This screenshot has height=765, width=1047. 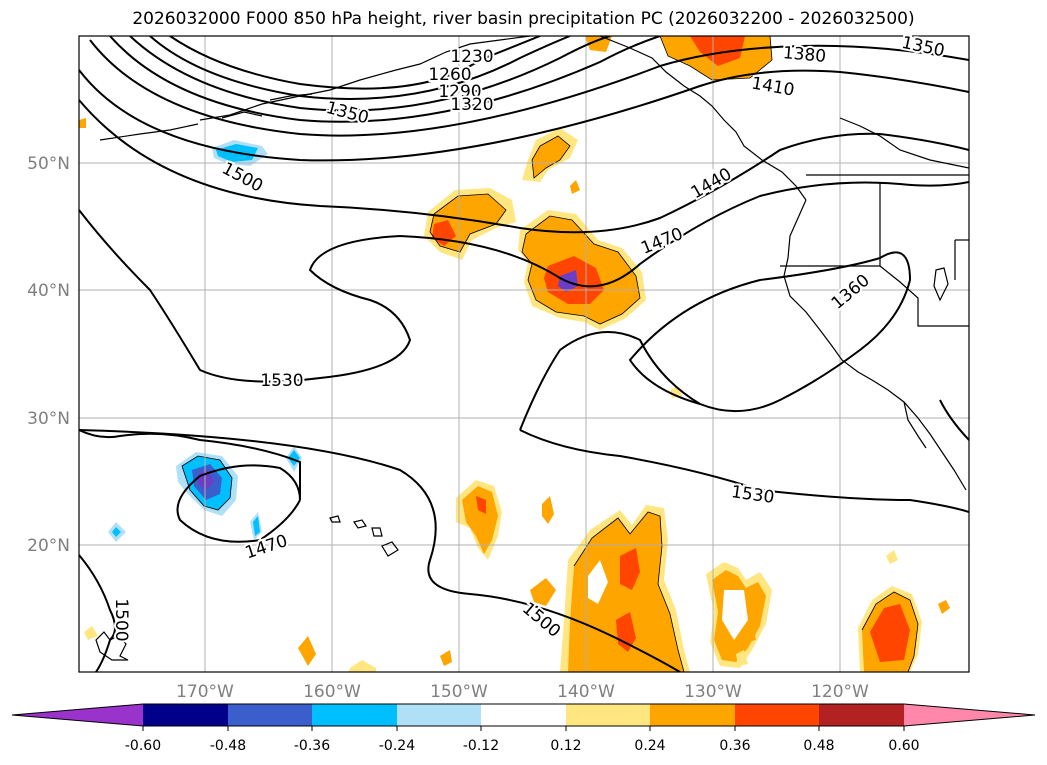 I want to click on lat-label: 50°N, so click(x=48, y=164).